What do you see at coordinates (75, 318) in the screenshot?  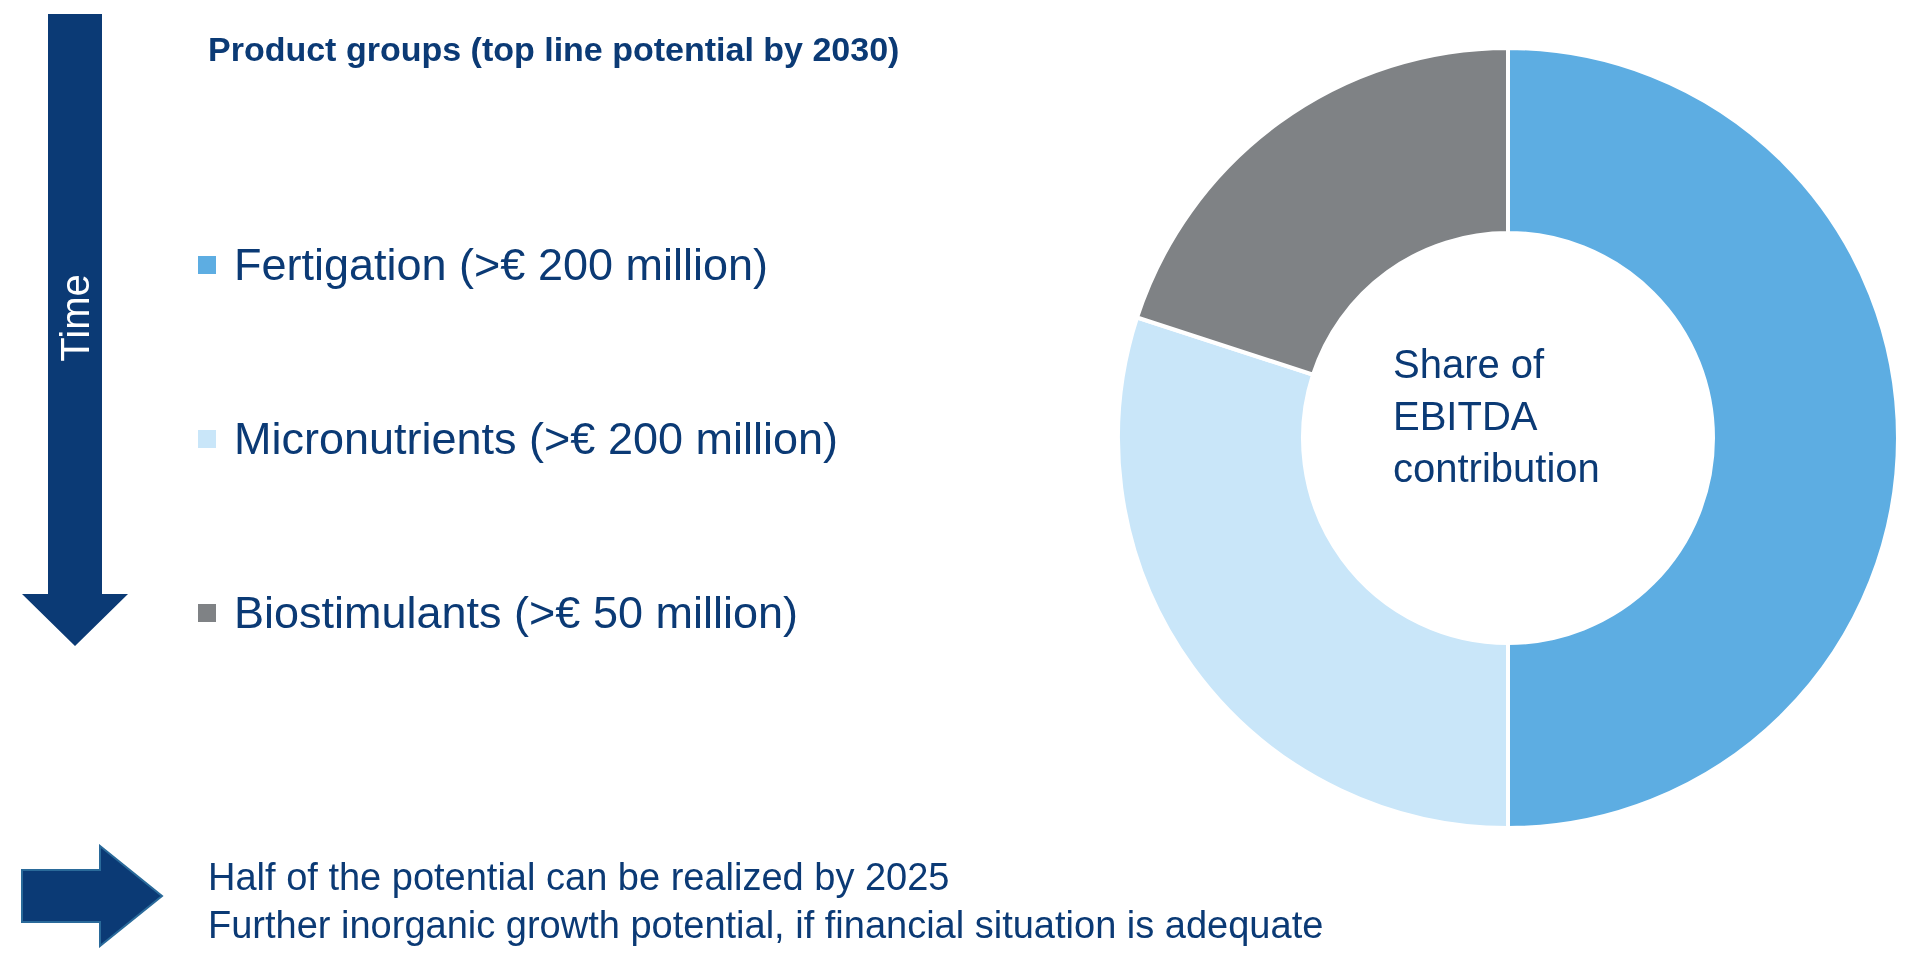 I see `text: Time` at bounding box center [75, 318].